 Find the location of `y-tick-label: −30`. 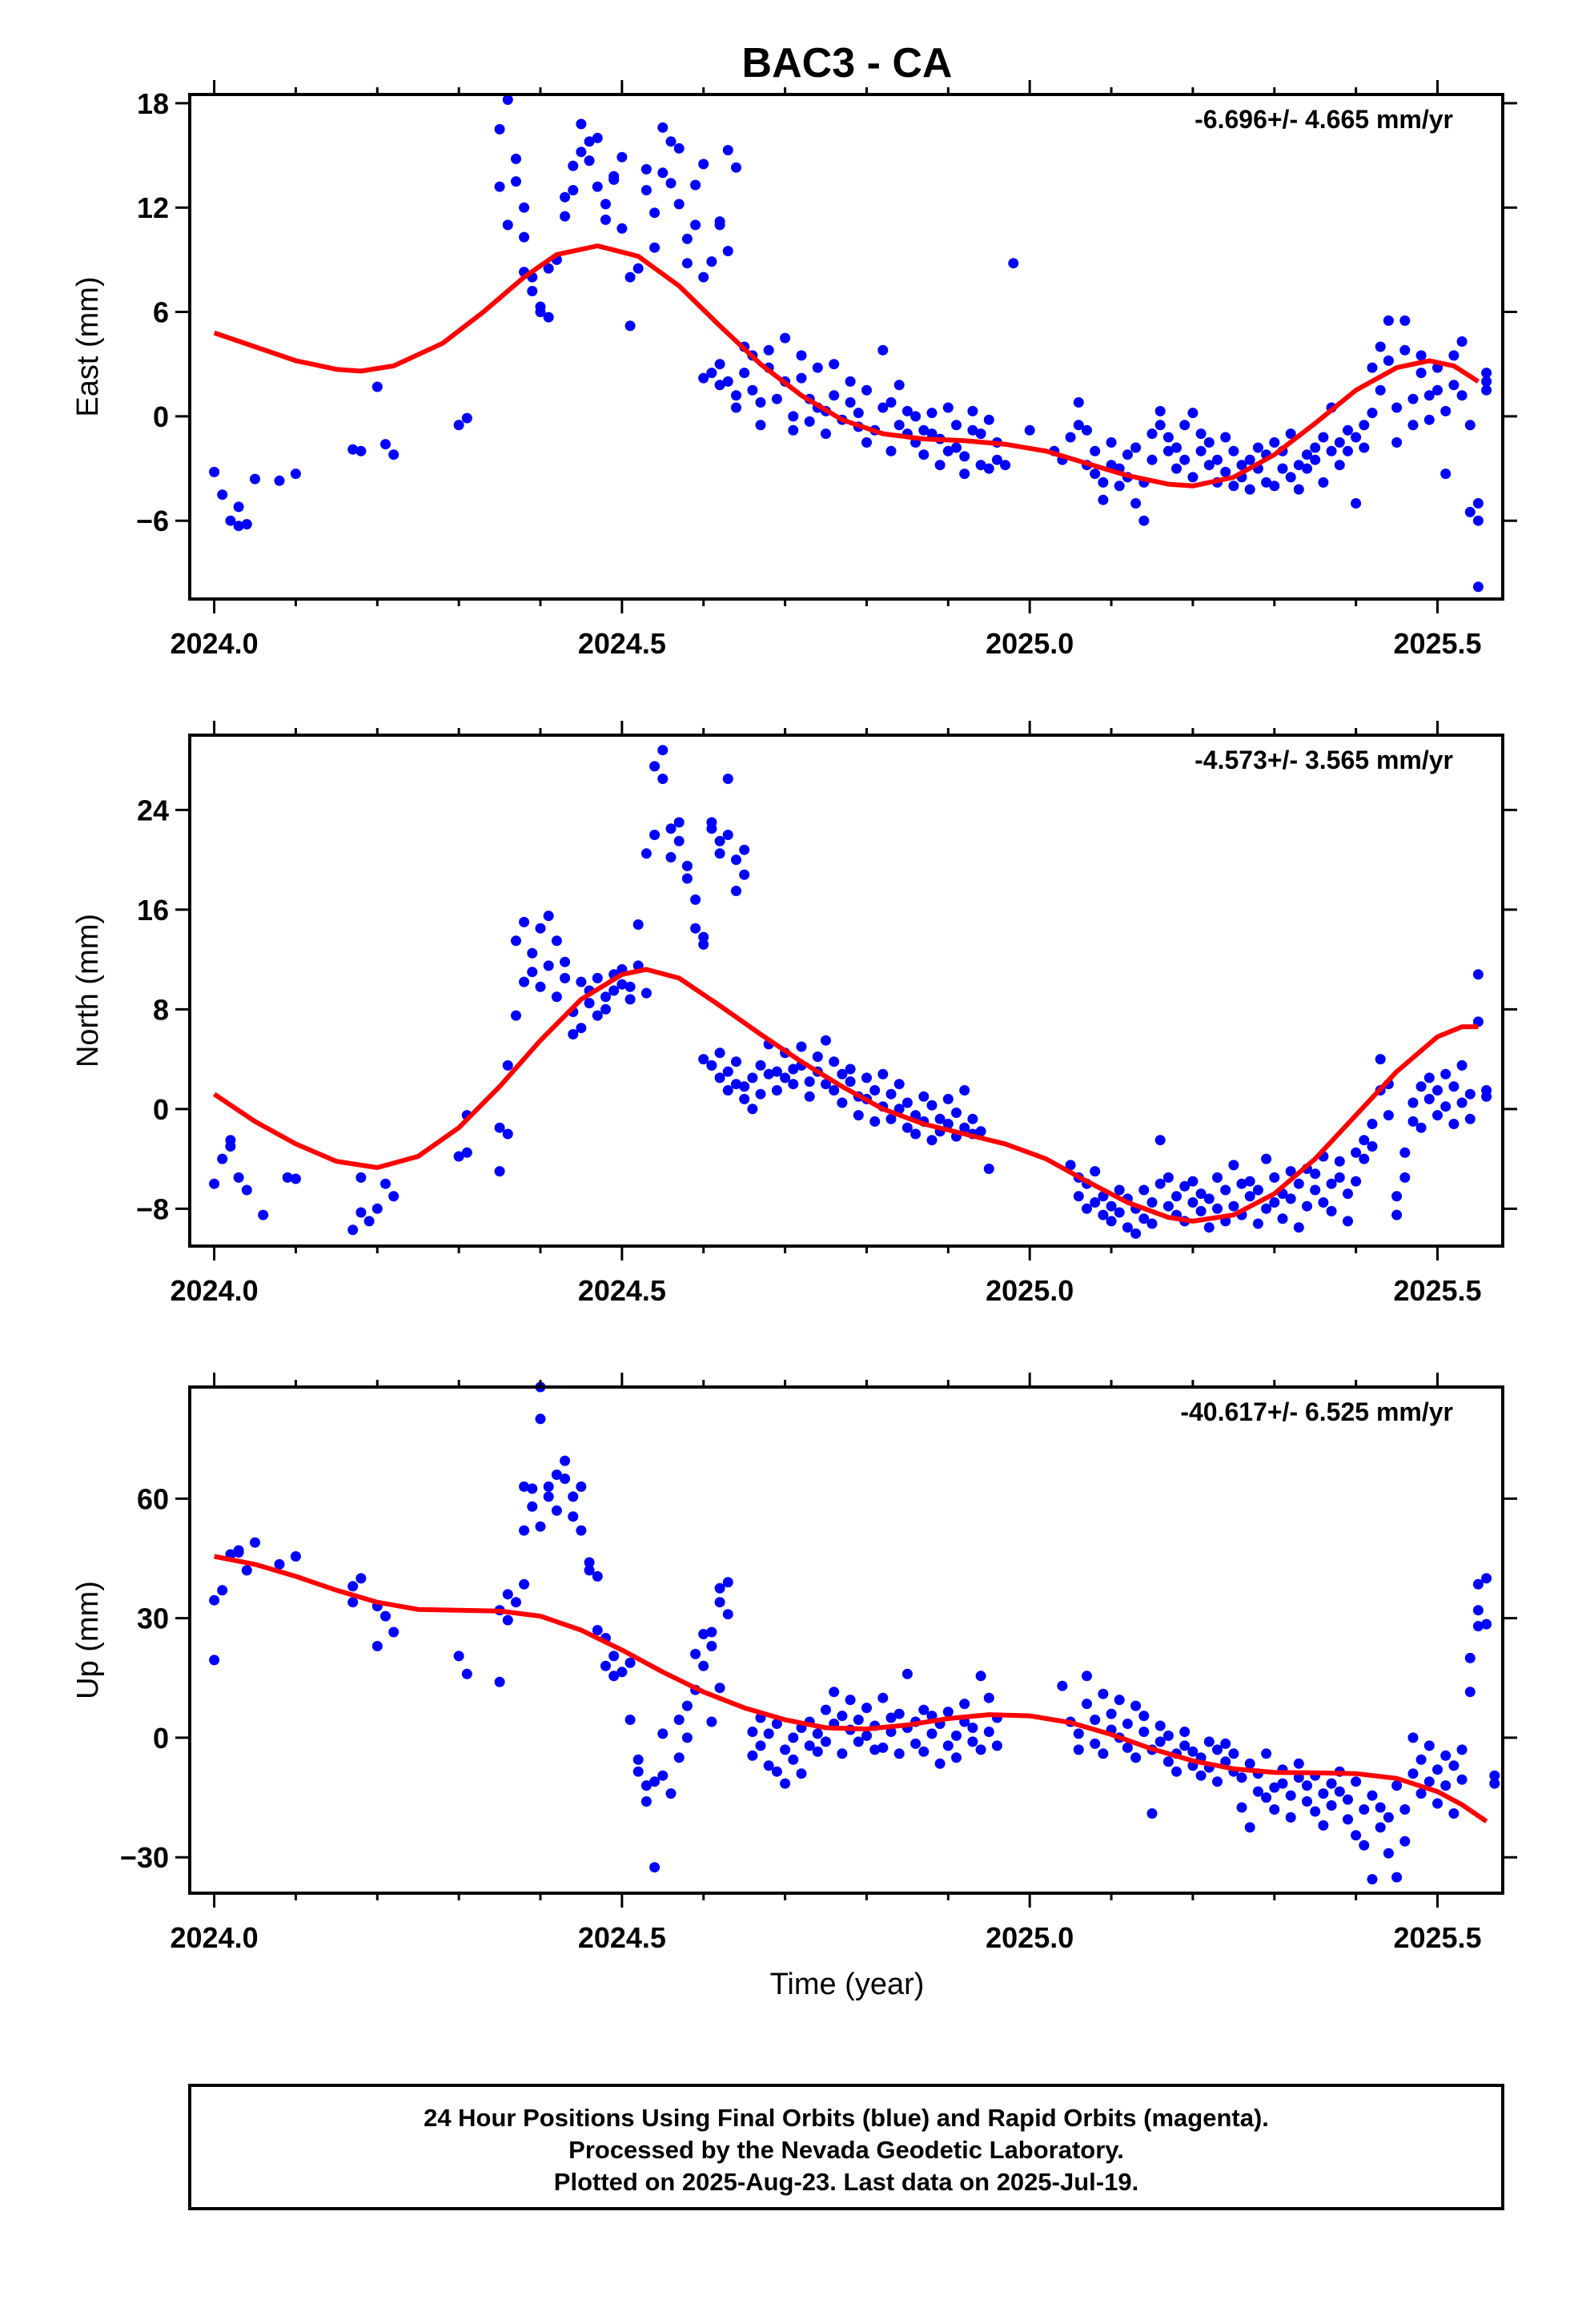

y-tick-label: −30 is located at coordinates (144, 1858).